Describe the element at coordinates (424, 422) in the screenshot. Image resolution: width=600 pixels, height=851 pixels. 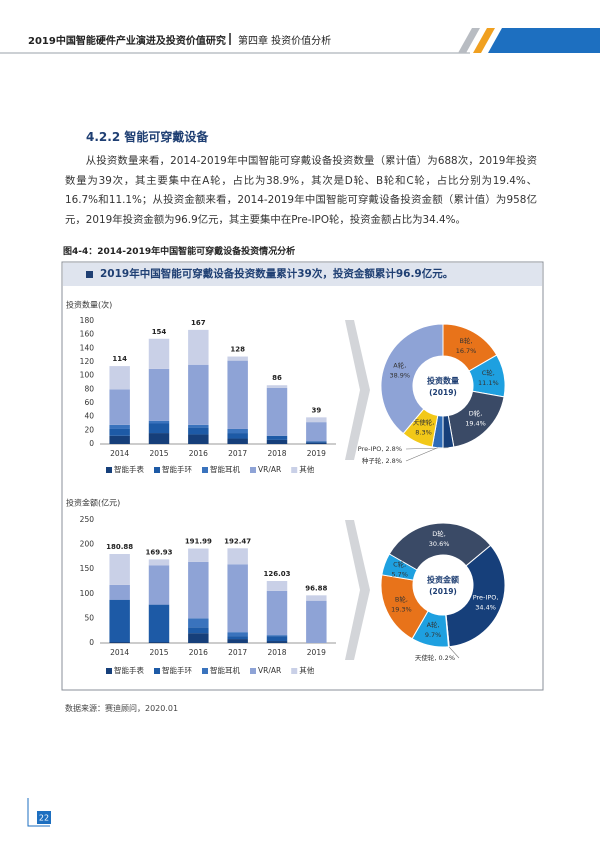
I see `slice-name: 天使轮,` at that location.